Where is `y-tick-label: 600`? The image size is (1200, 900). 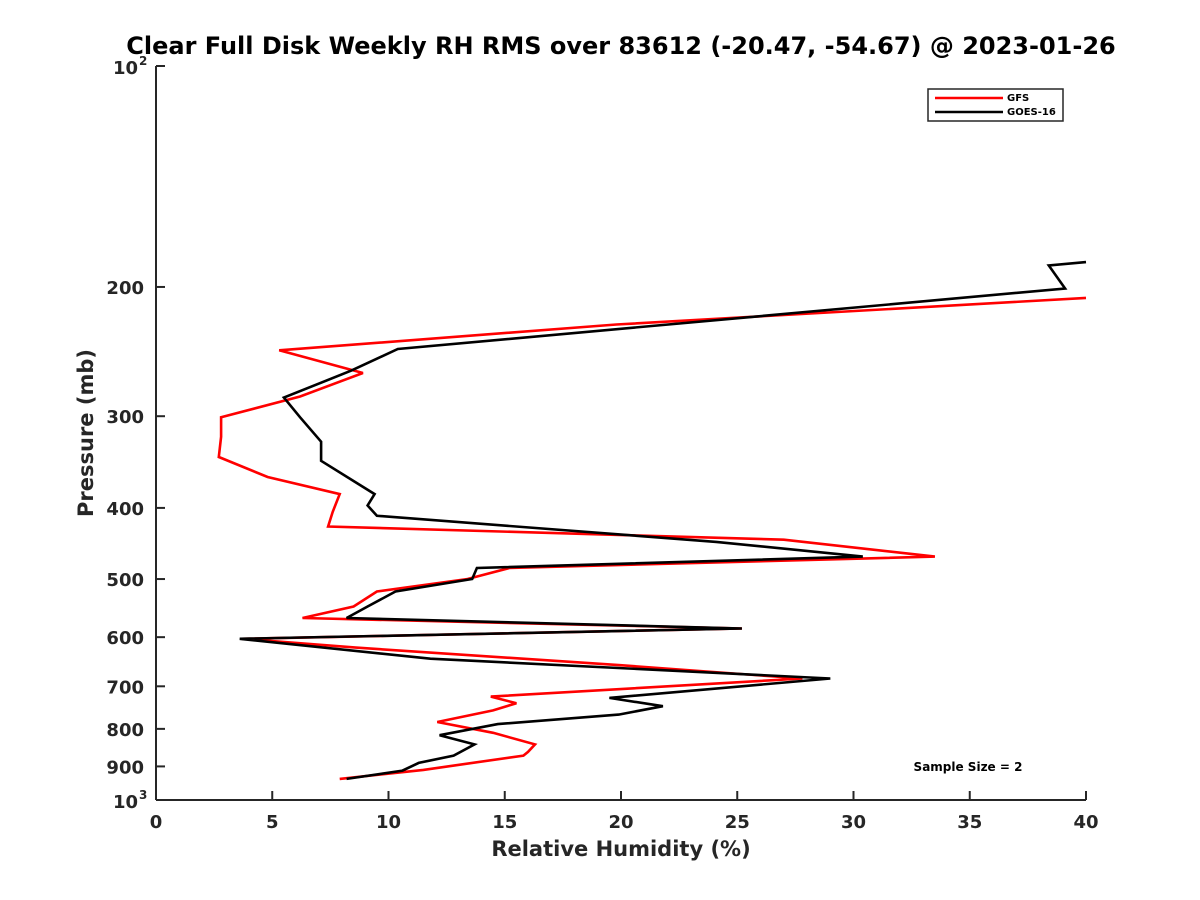
y-tick-label: 600 is located at coordinates (125, 638).